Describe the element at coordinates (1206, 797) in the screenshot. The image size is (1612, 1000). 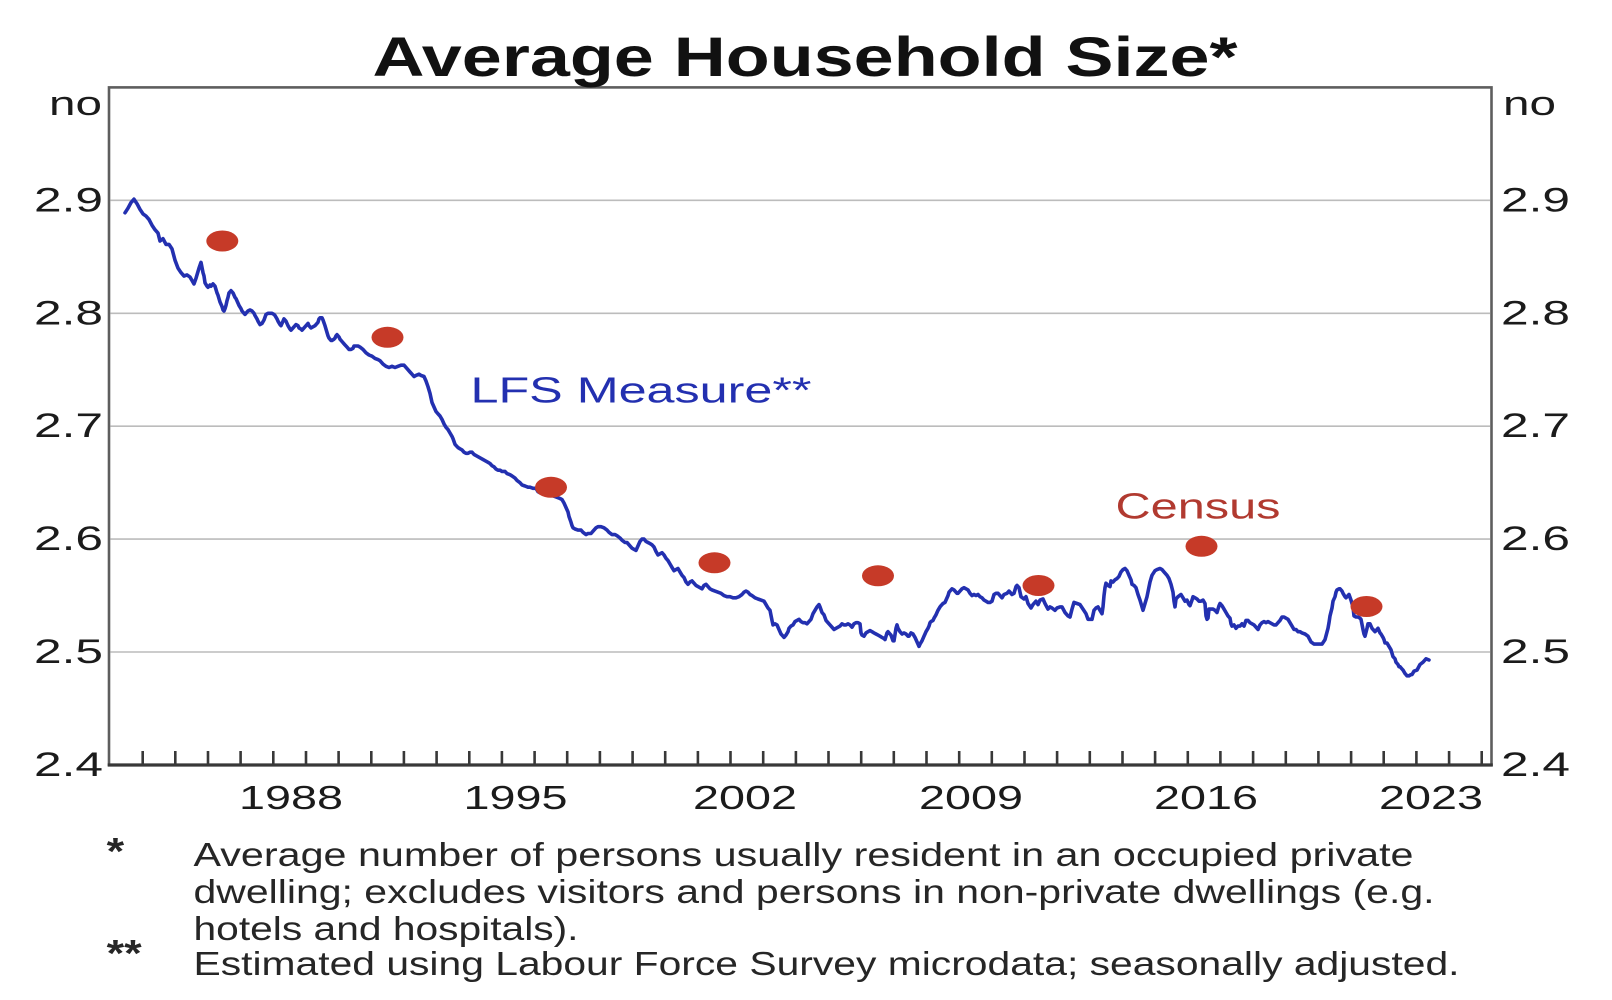
I see `svg-text: 2016` at that location.